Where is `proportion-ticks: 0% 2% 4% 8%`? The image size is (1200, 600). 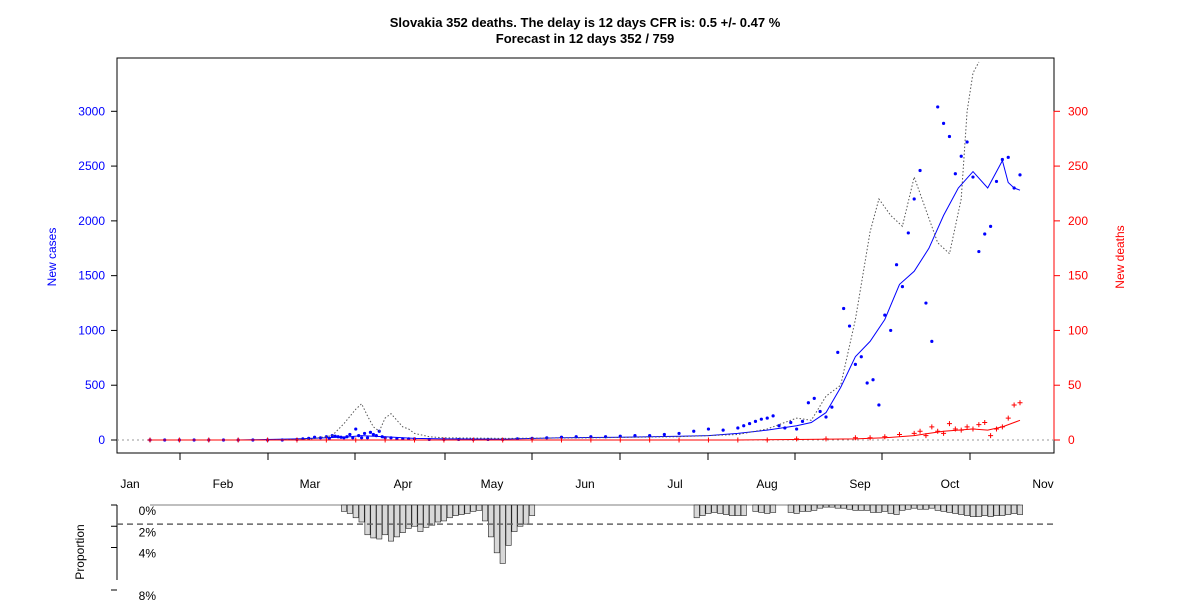 proportion-ticks: 0% 2% 4% 8% is located at coordinates (133, 552).